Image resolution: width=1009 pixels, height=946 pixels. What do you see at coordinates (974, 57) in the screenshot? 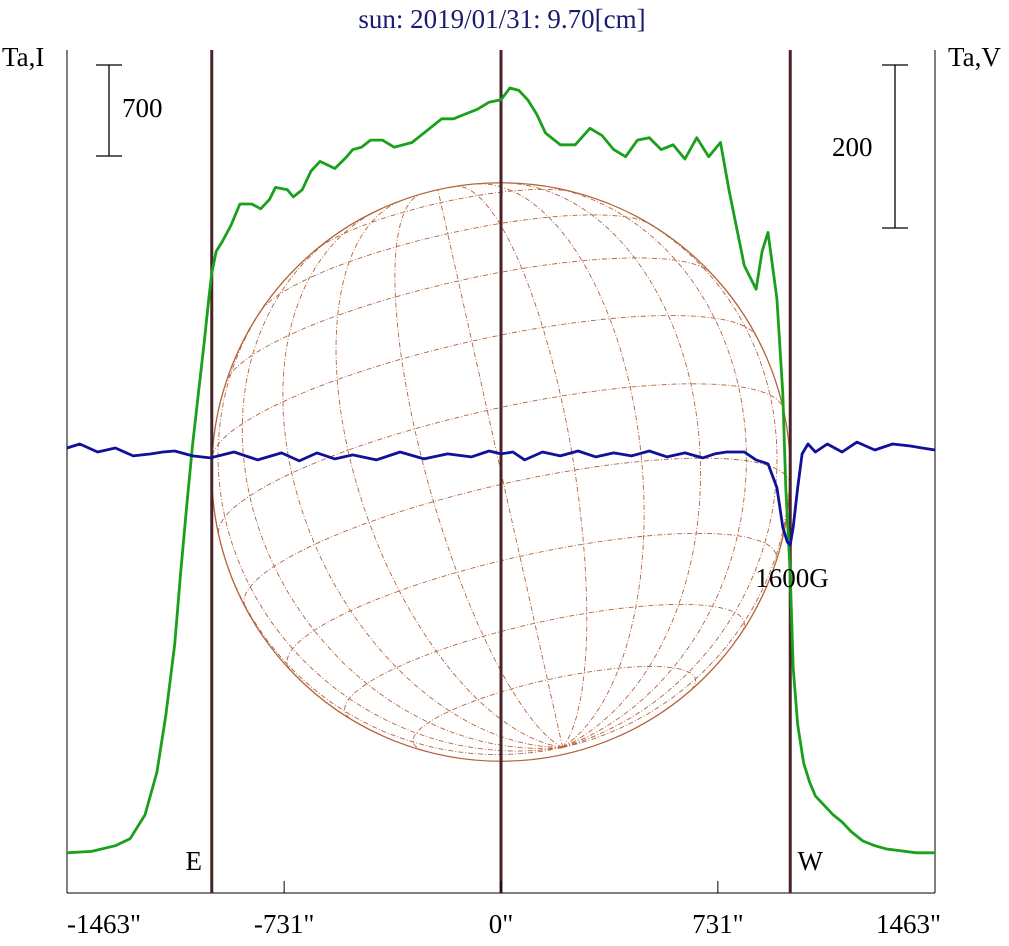
I see `y-right-label: Ta,V` at bounding box center [974, 57].